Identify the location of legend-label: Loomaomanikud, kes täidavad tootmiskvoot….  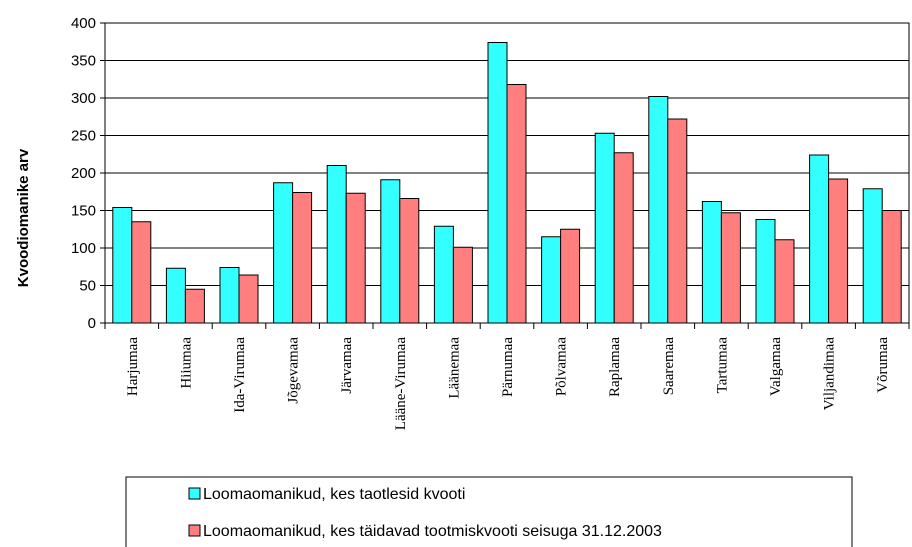
(432, 531).